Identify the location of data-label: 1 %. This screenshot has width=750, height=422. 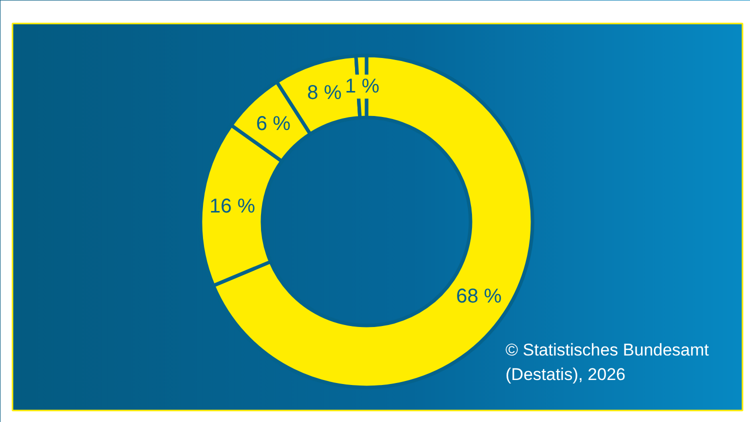
(362, 87).